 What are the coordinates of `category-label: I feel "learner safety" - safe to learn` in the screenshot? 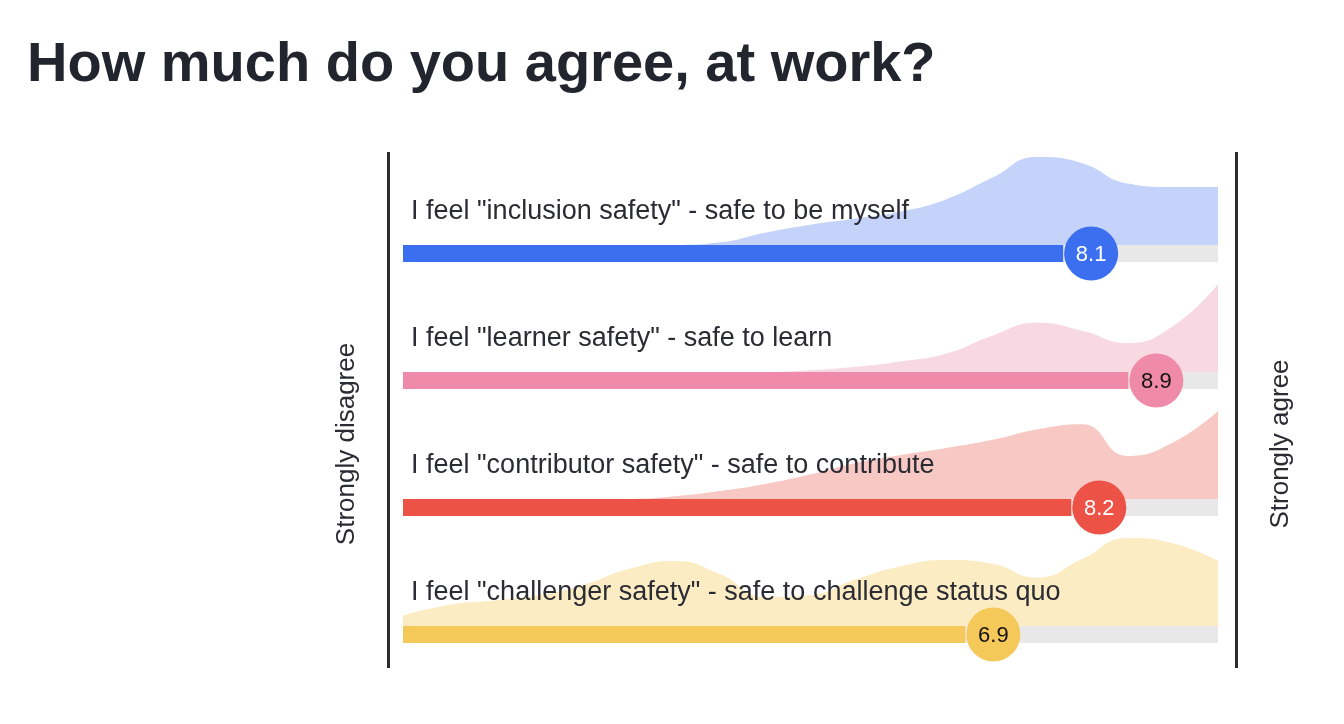 It's located at (622, 337).